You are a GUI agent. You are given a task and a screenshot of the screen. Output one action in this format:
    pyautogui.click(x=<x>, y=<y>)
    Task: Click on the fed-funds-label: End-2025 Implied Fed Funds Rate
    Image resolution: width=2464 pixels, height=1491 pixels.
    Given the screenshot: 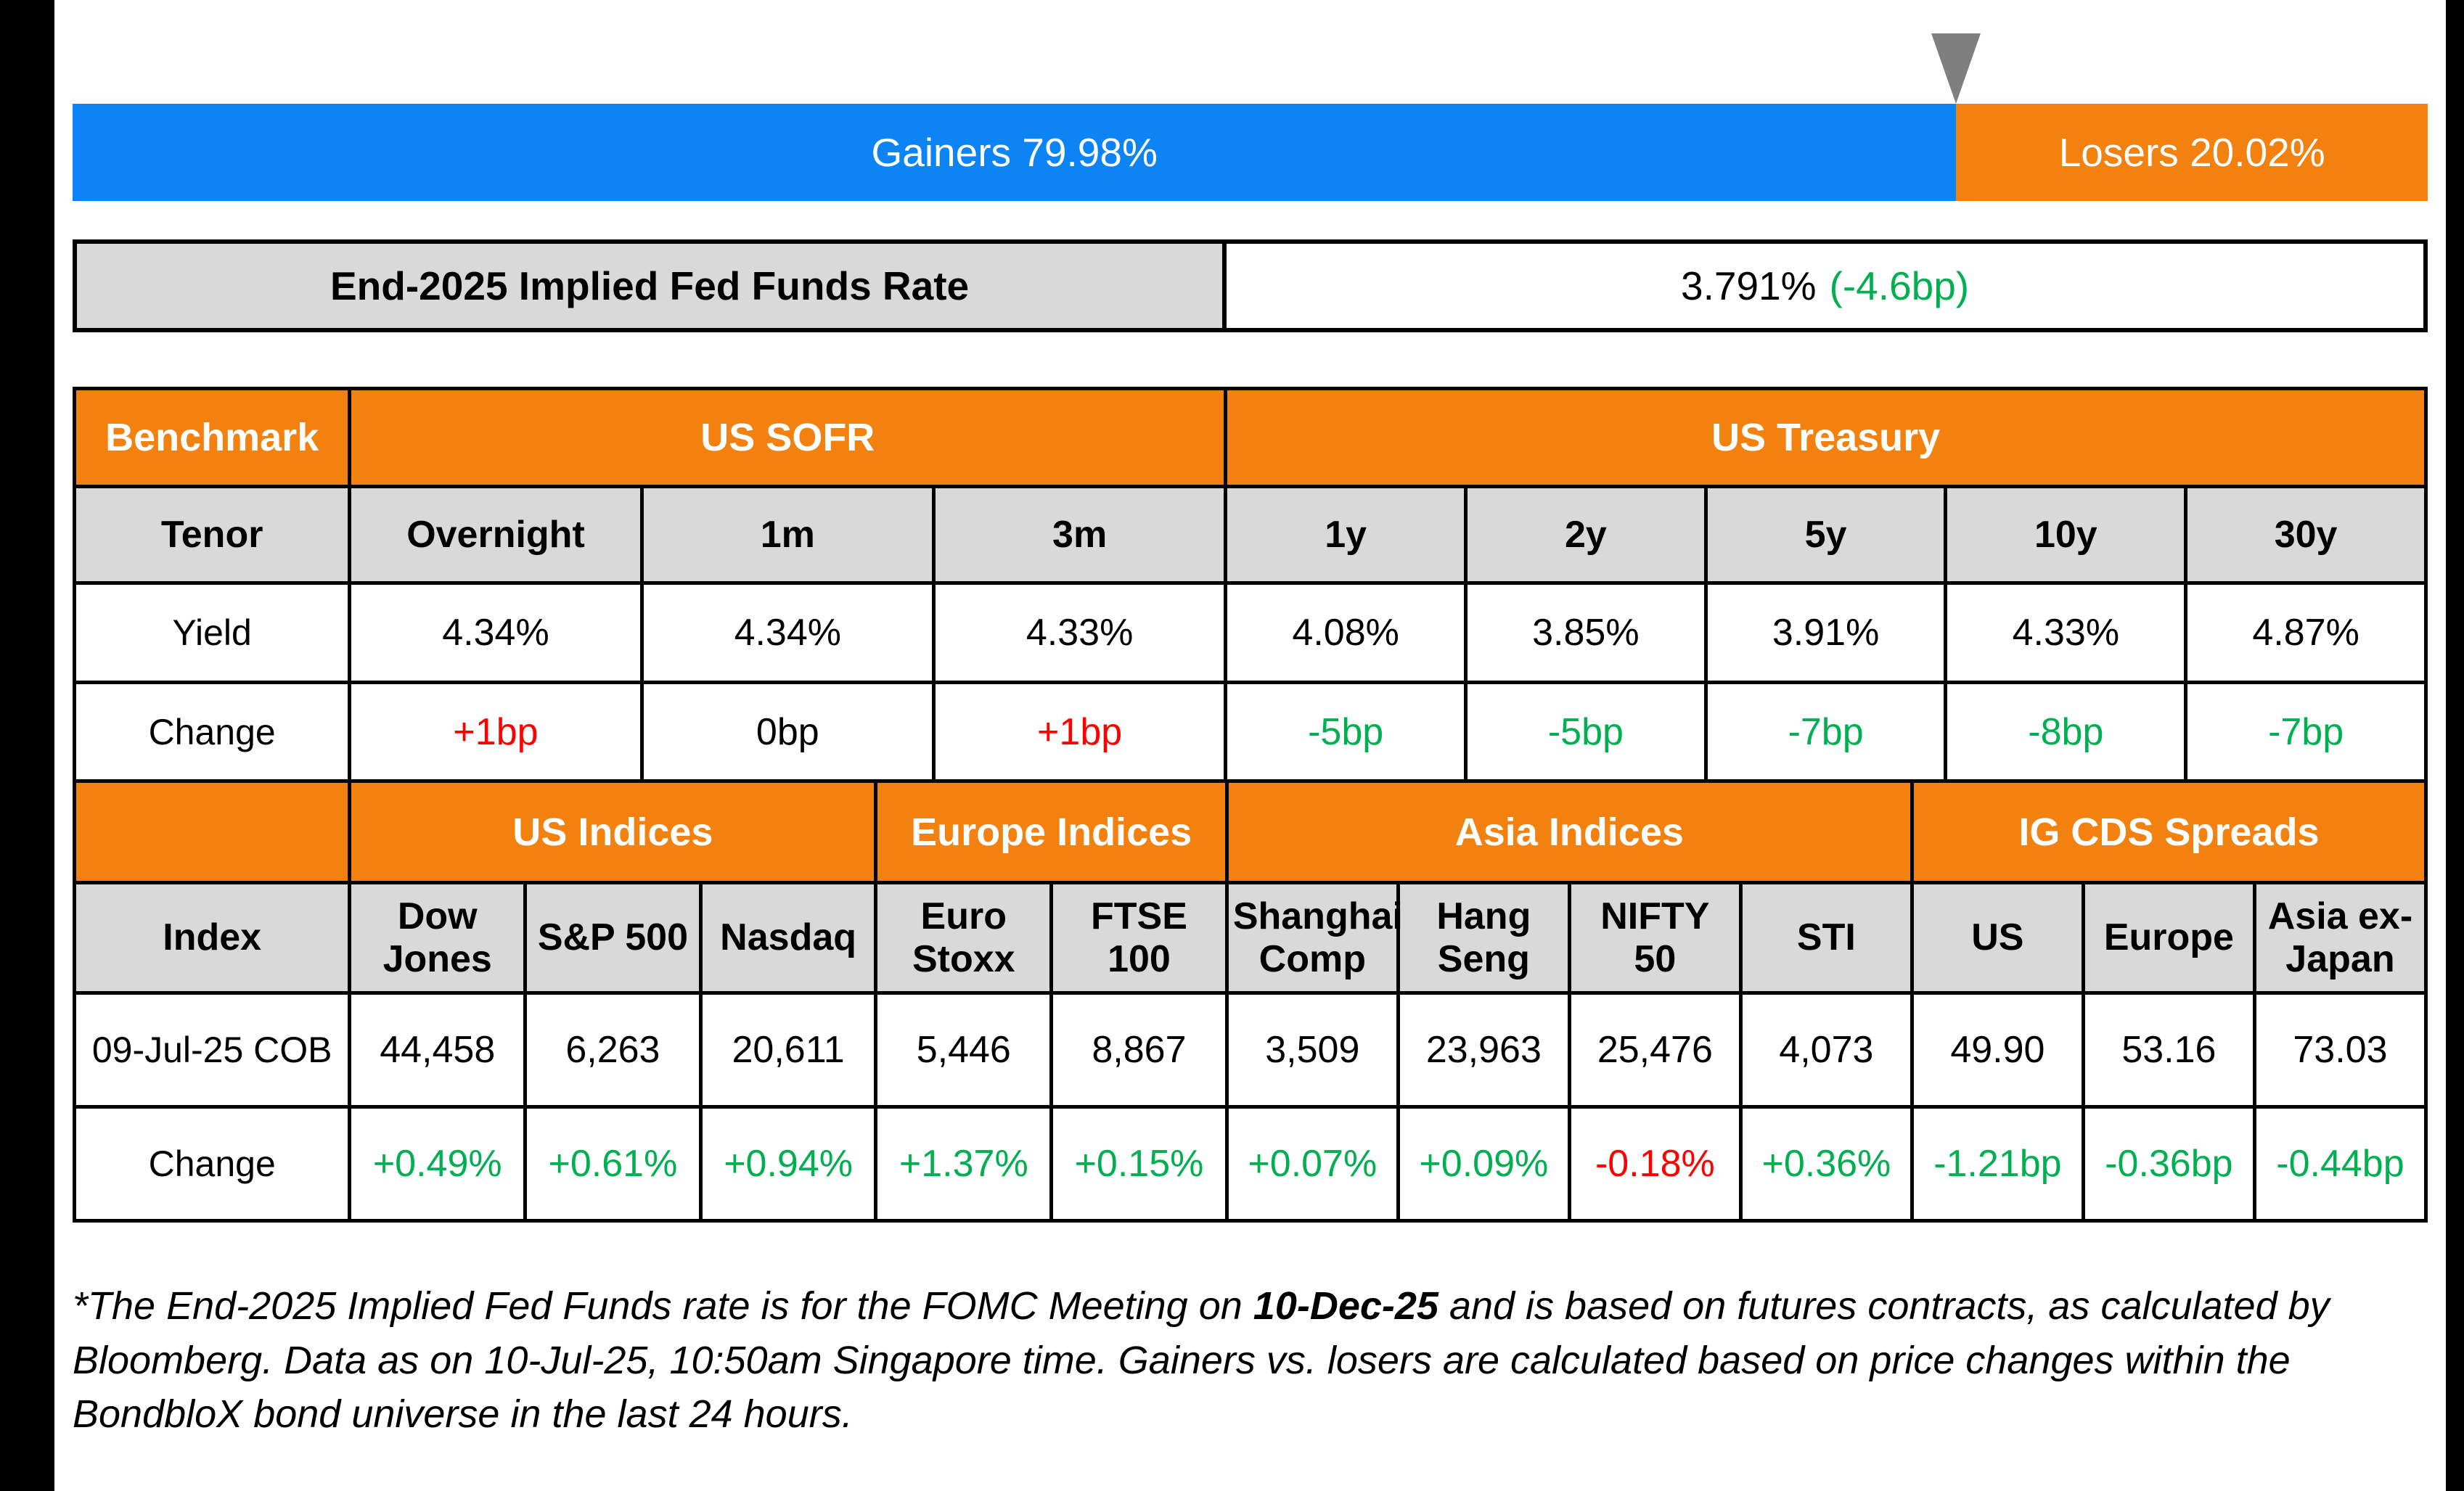 What is the action you would take?
    pyautogui.click(x=652, y=286)
    